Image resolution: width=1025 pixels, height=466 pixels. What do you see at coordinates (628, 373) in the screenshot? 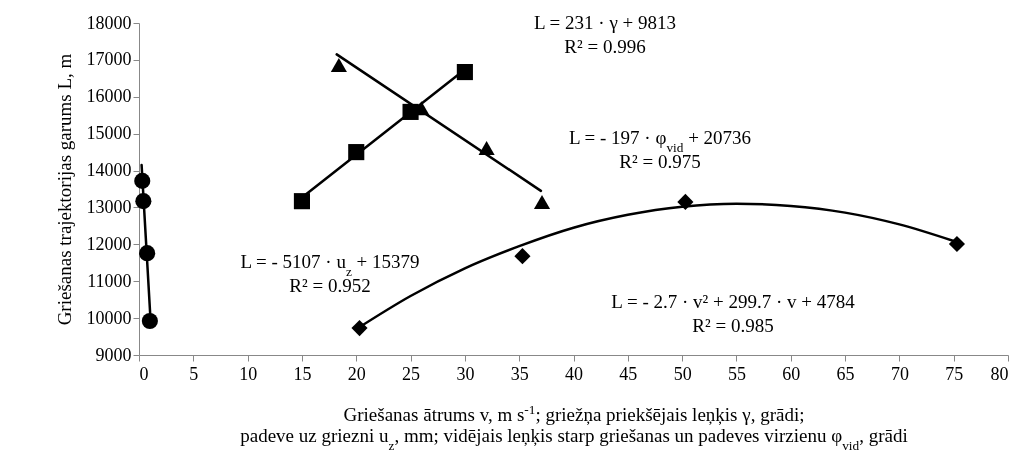
I see `x-tick-label: 45` at bounding box center [628, 373].